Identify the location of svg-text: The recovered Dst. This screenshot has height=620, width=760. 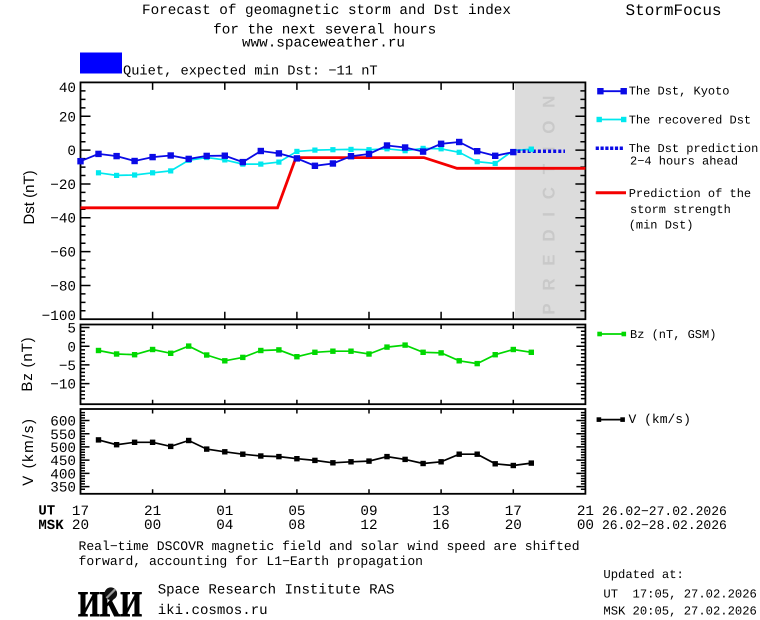
(690, 120).